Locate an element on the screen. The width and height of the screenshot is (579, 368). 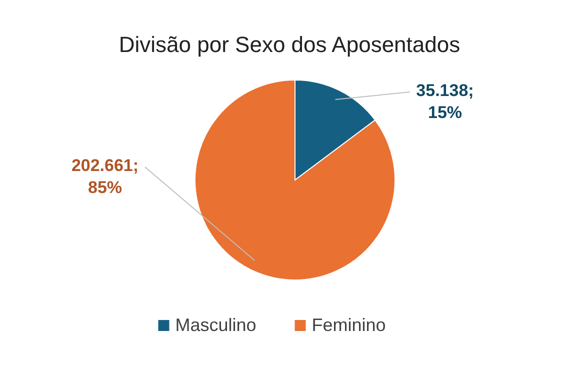
legend-label: Feminino is located at coordinates (349, 325).